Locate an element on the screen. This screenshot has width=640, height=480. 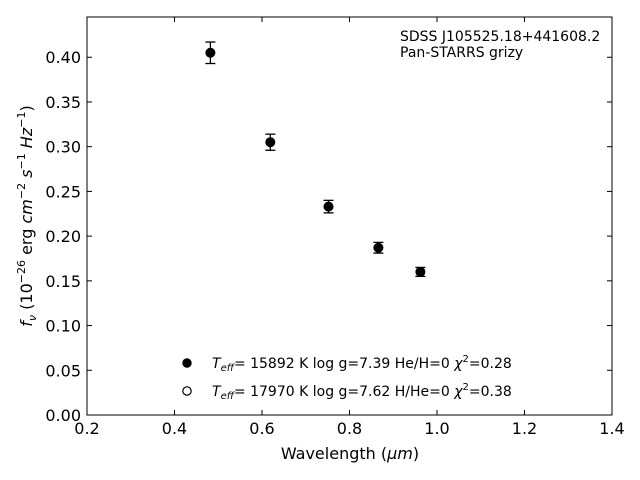
annotation-line2: Pan-STARRS grizy is located at coordinates (461, 53).